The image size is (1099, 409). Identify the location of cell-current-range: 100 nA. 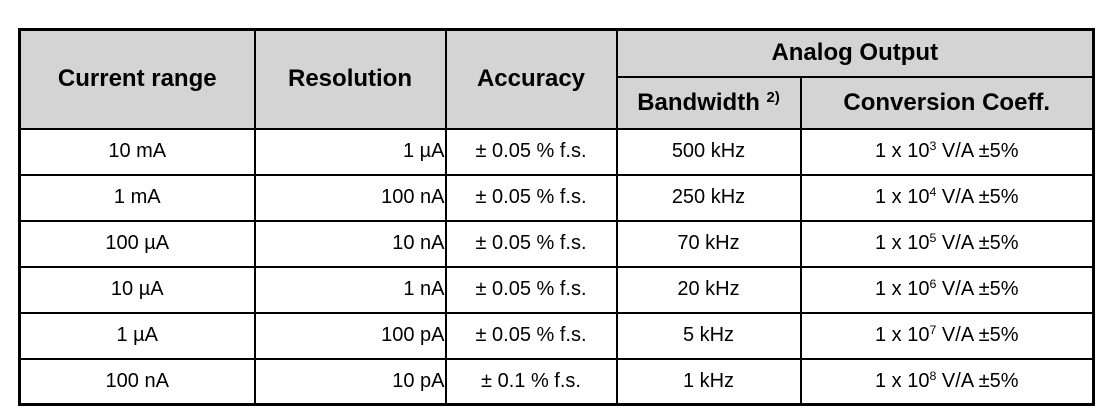
(137, 381).